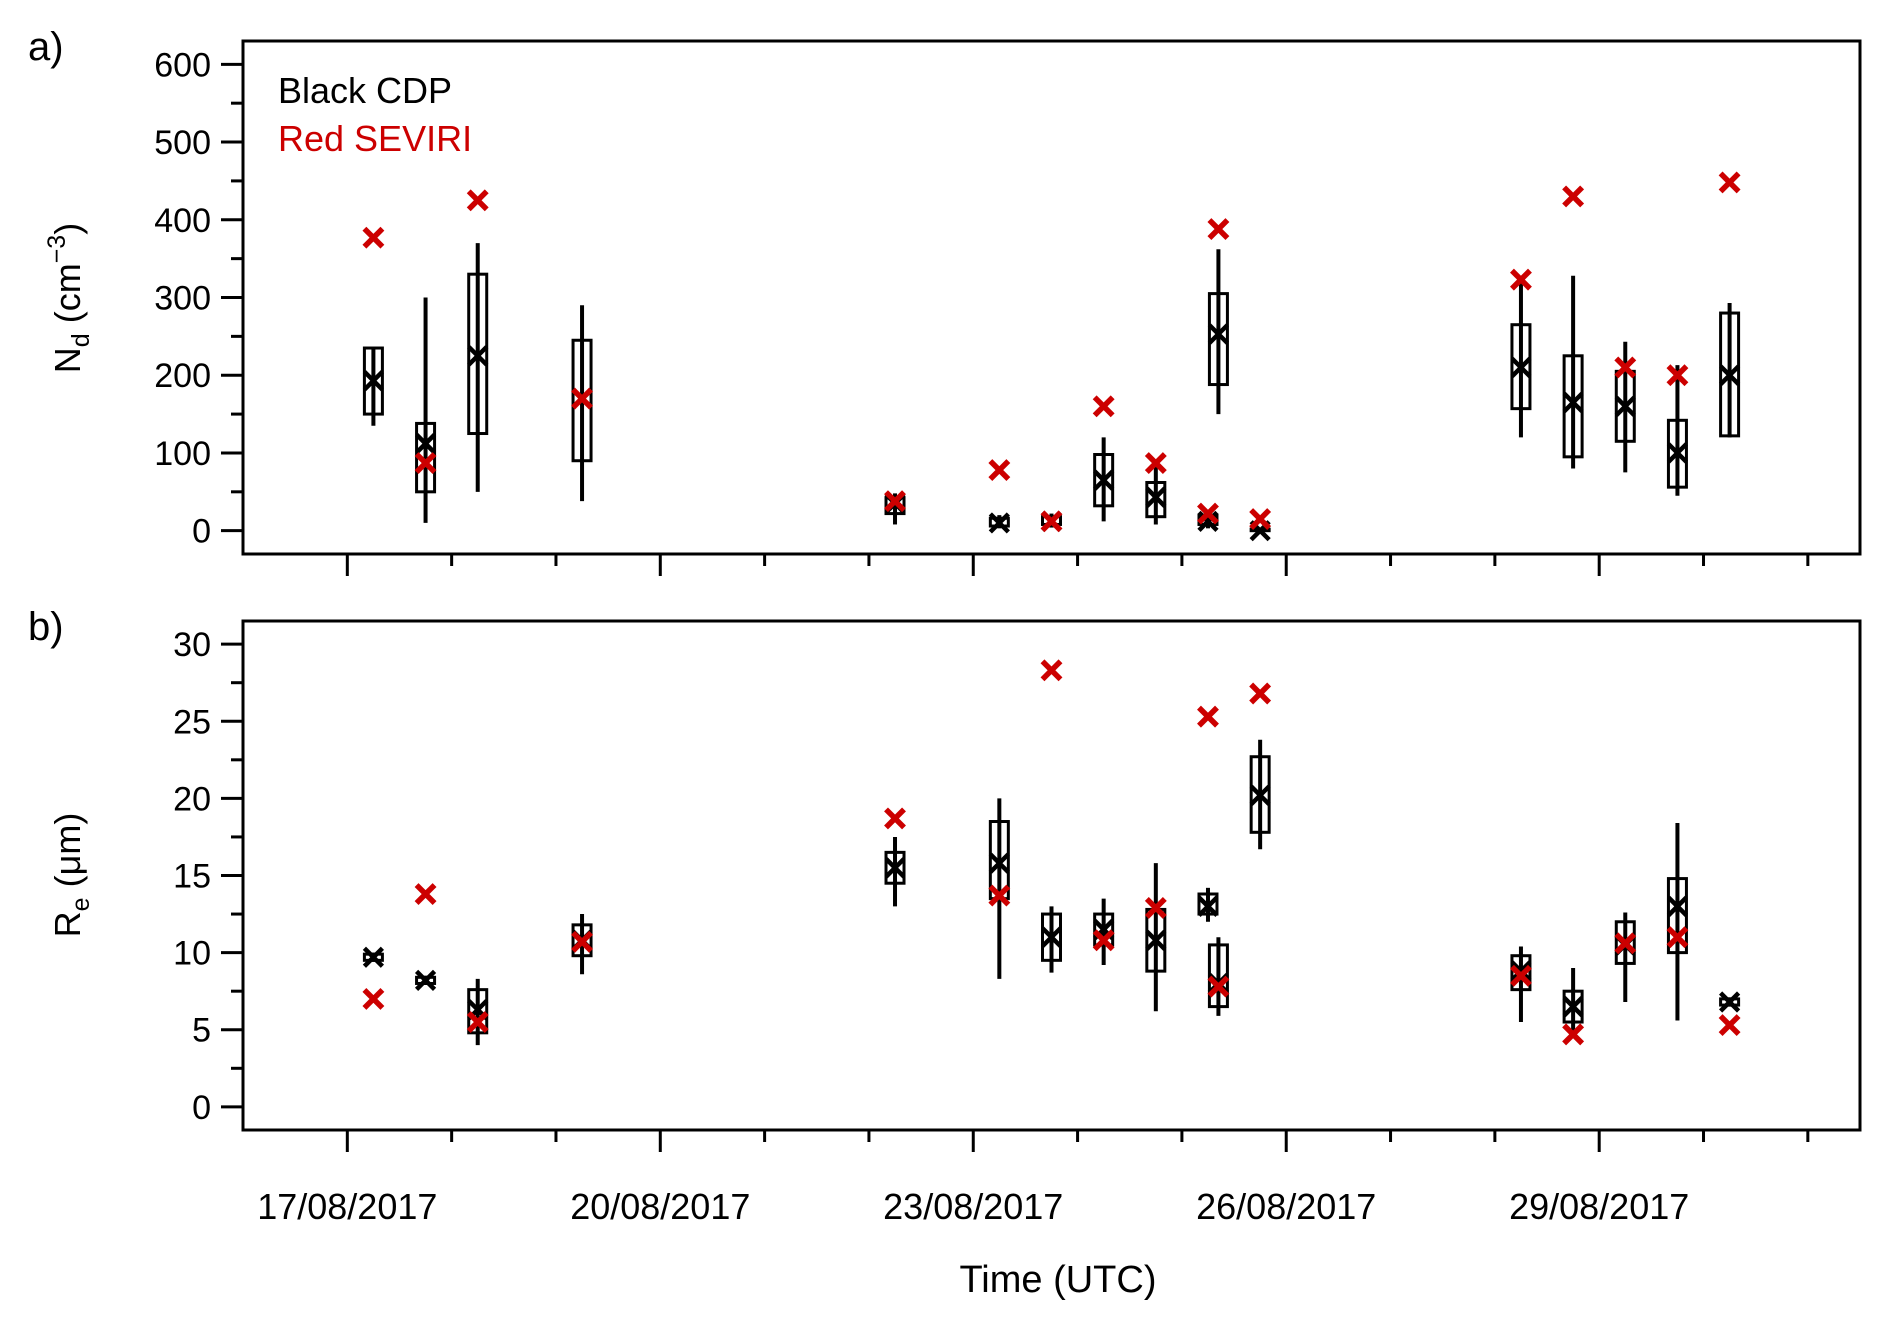 The image size is (1892, 1322). I want to click on y-tick-label-b-5: 25, so click(192, 722).